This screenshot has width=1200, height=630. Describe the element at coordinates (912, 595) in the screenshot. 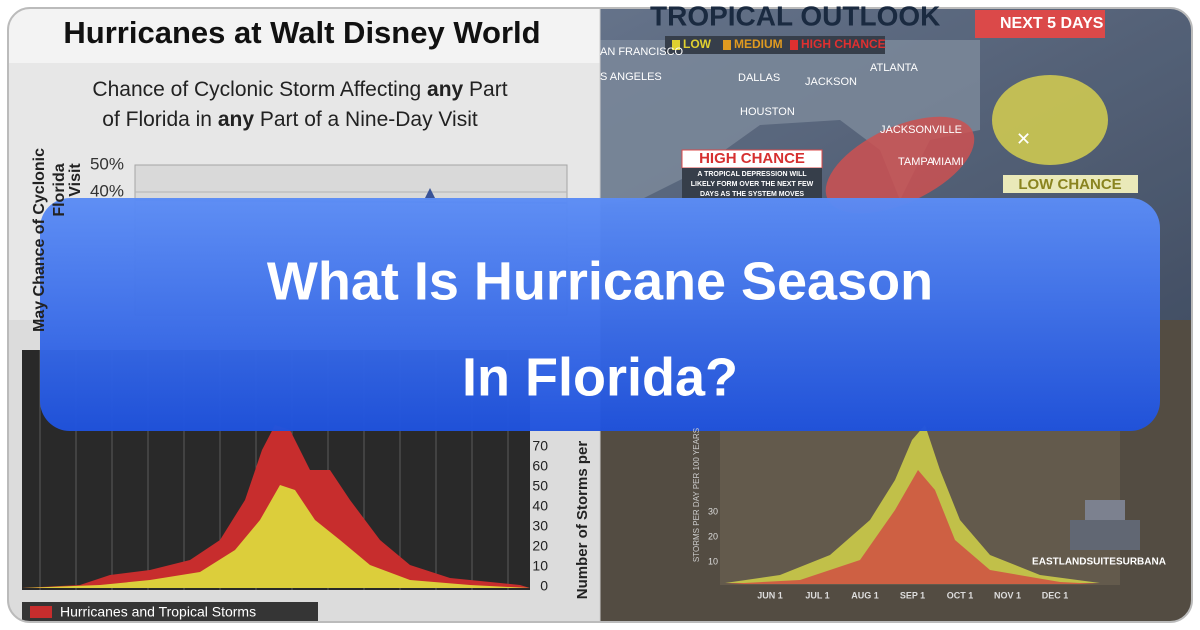

I see `x-tick-label: SEP 1` at that location.